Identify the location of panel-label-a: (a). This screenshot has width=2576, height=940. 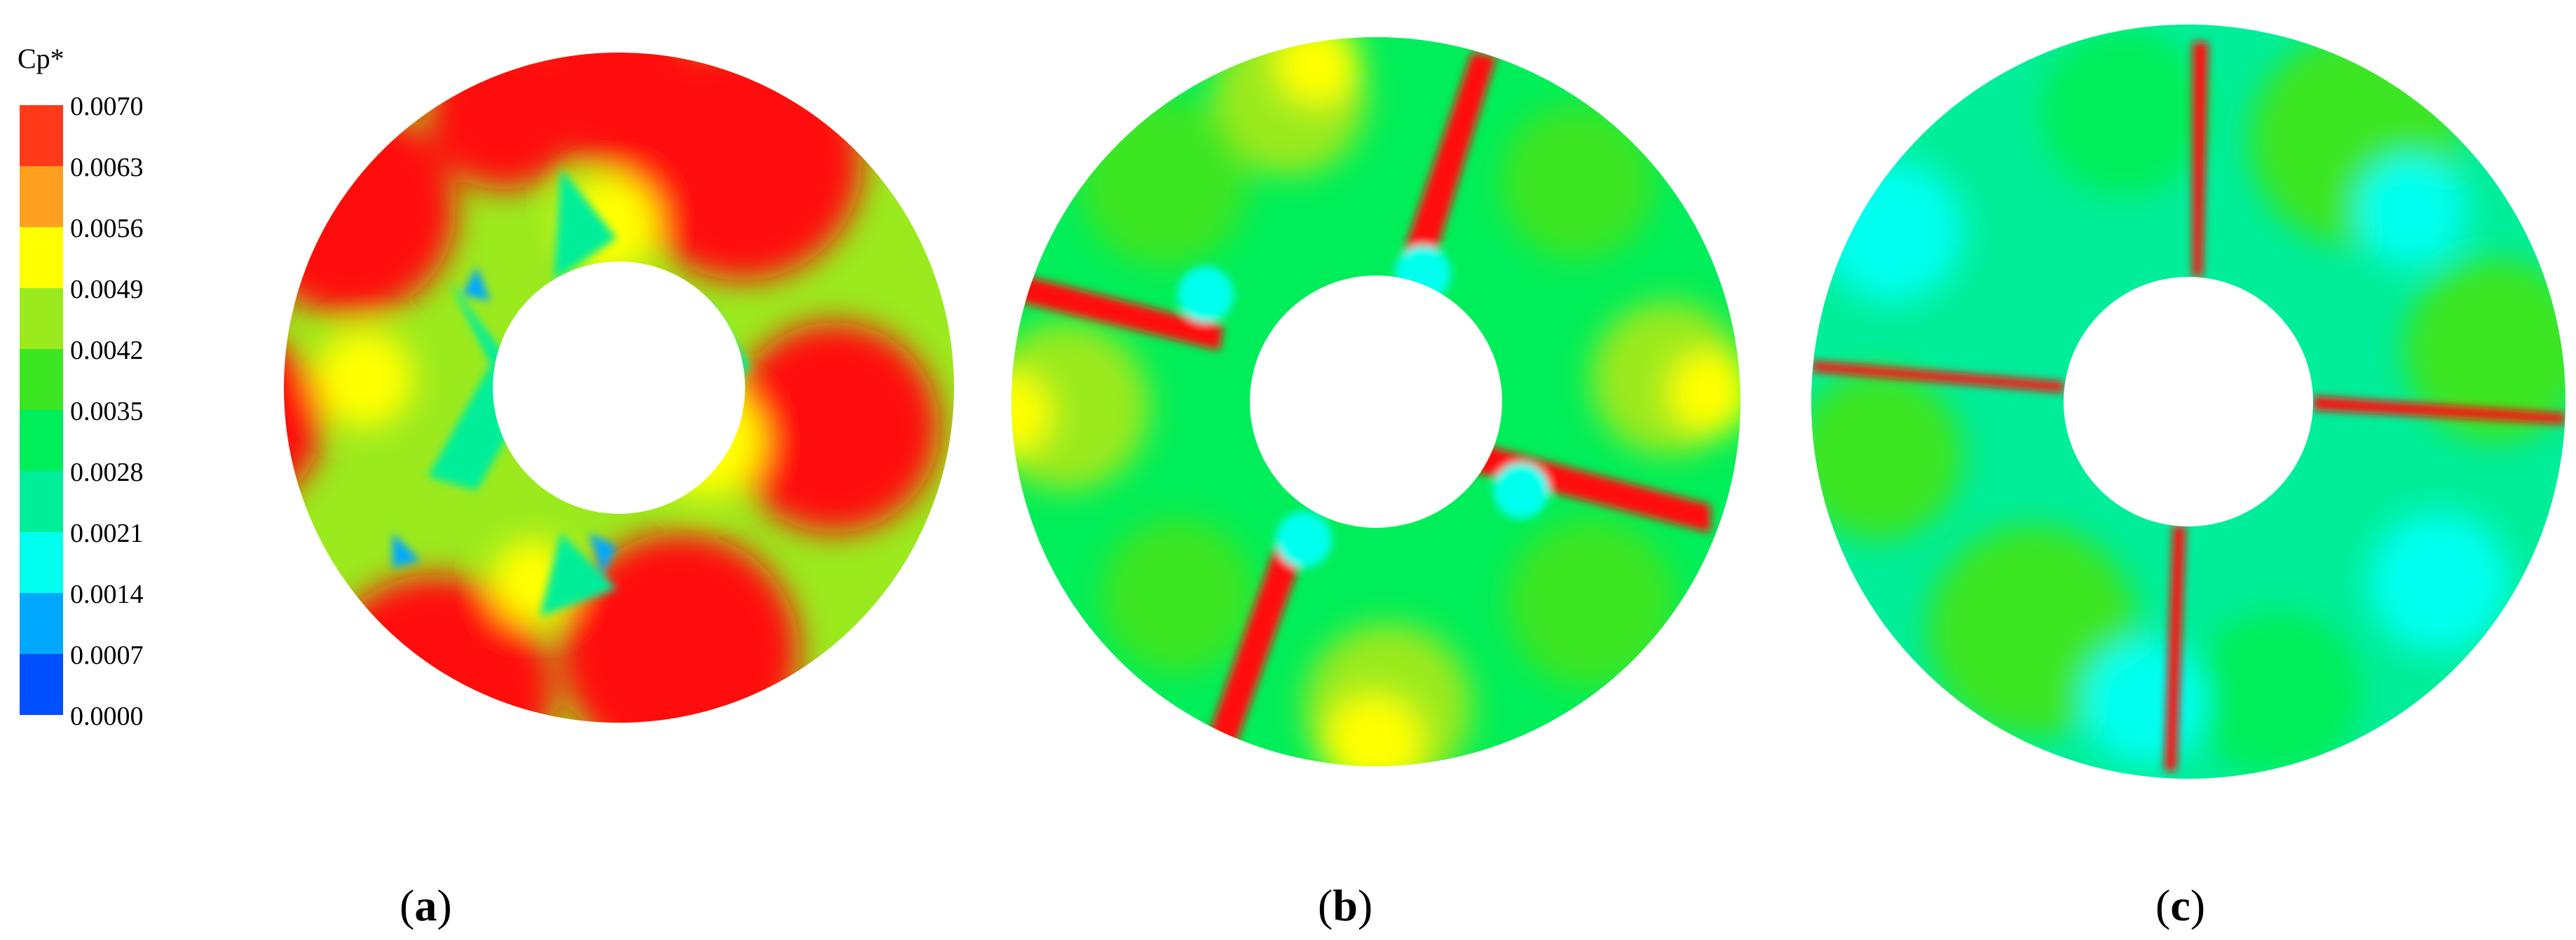
(426, 905).